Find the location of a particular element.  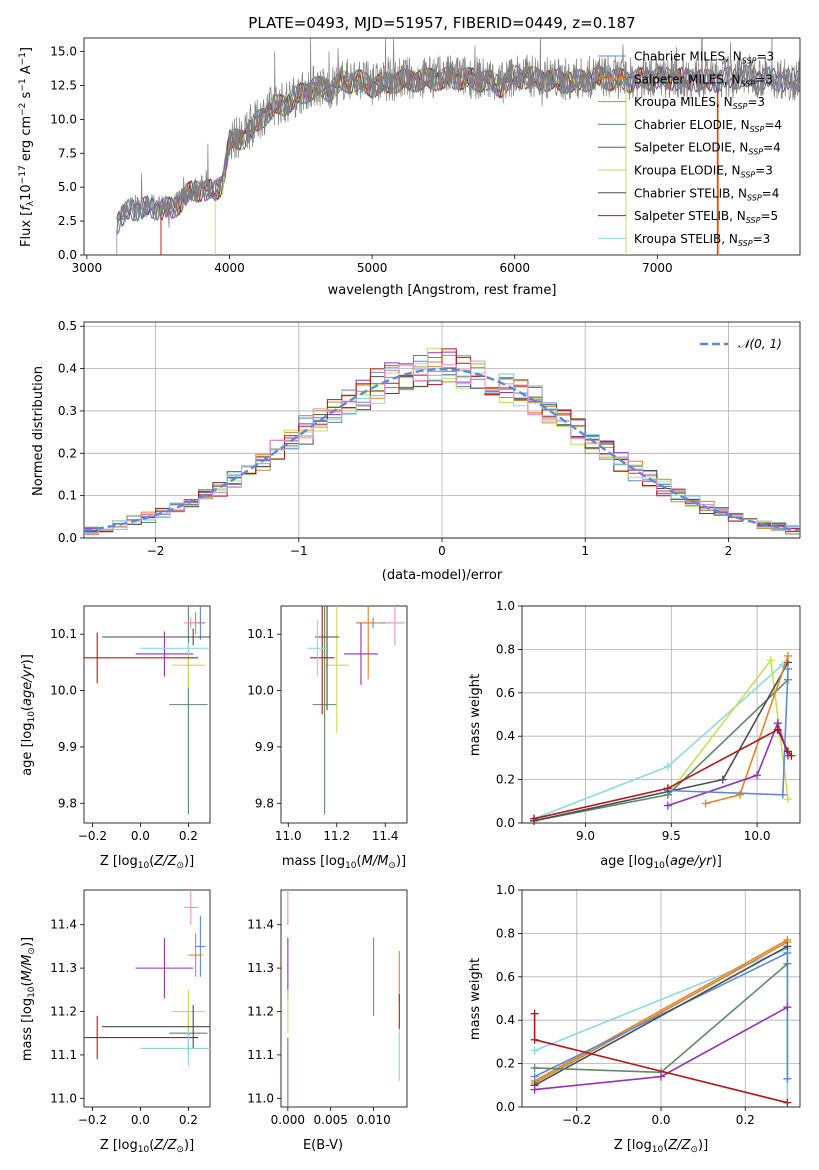

massweight-vs-age-frame is located at coordinates (661, 714).